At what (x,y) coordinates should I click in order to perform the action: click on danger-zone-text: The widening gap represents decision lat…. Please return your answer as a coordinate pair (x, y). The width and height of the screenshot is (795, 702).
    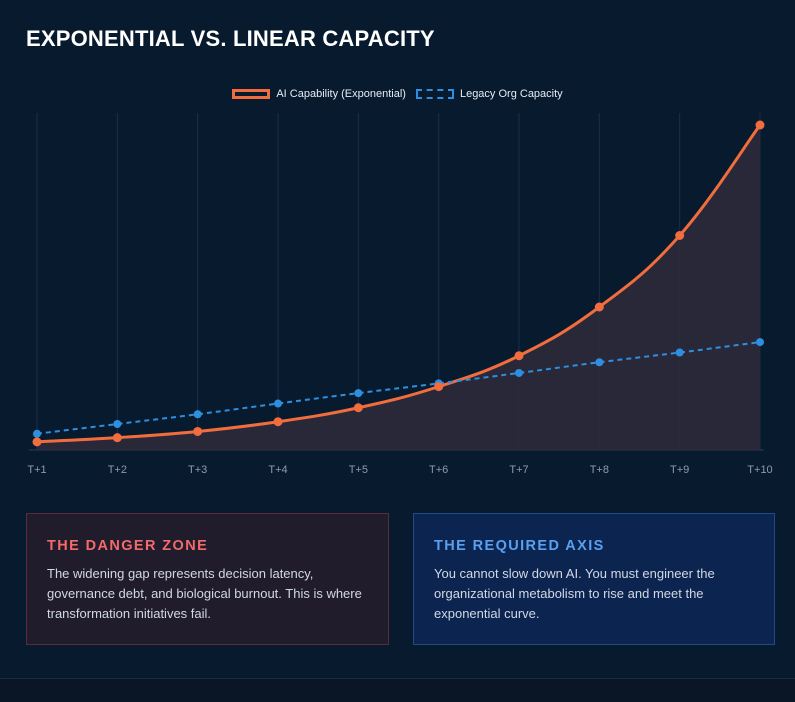
    Looking at the image, I should click on (204, 593).